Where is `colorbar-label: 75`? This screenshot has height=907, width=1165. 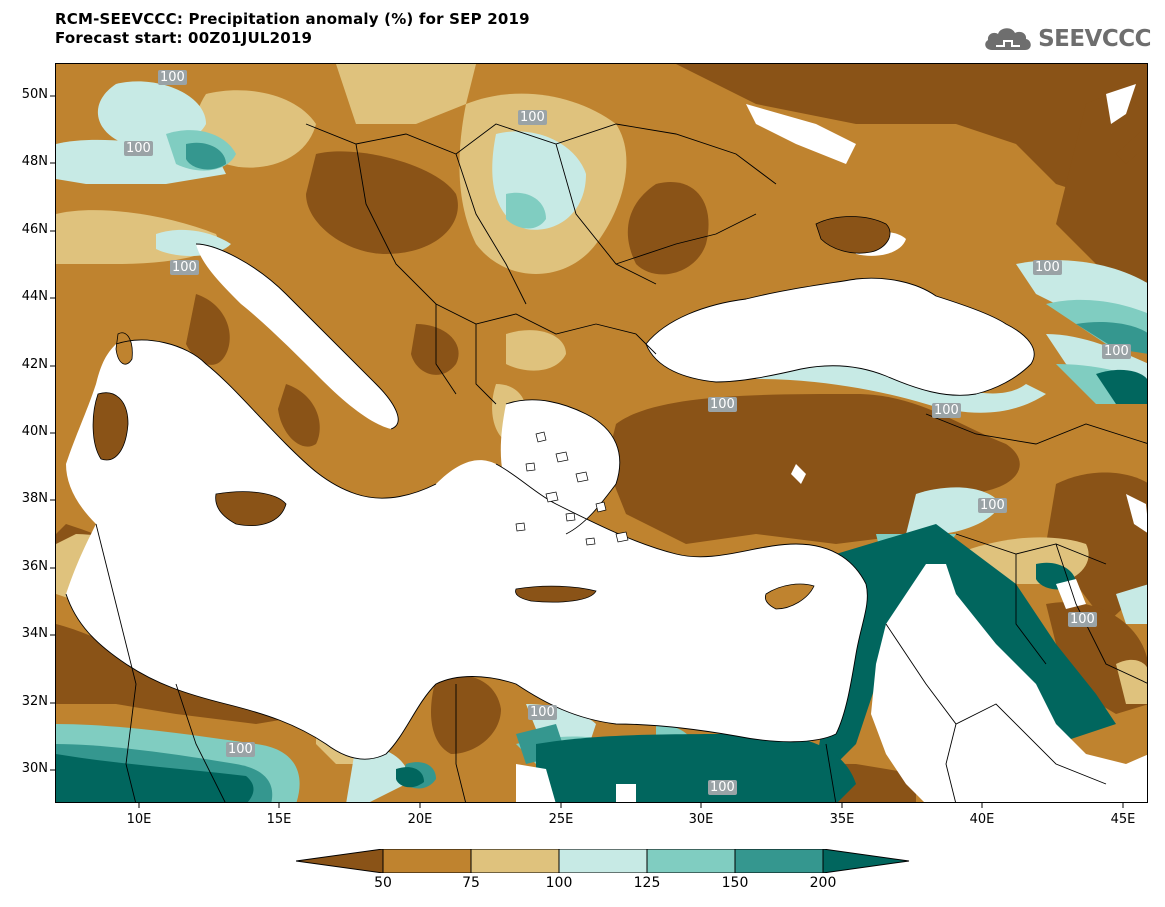 colorbar-label: 75 is located at coordinates (471, 883).